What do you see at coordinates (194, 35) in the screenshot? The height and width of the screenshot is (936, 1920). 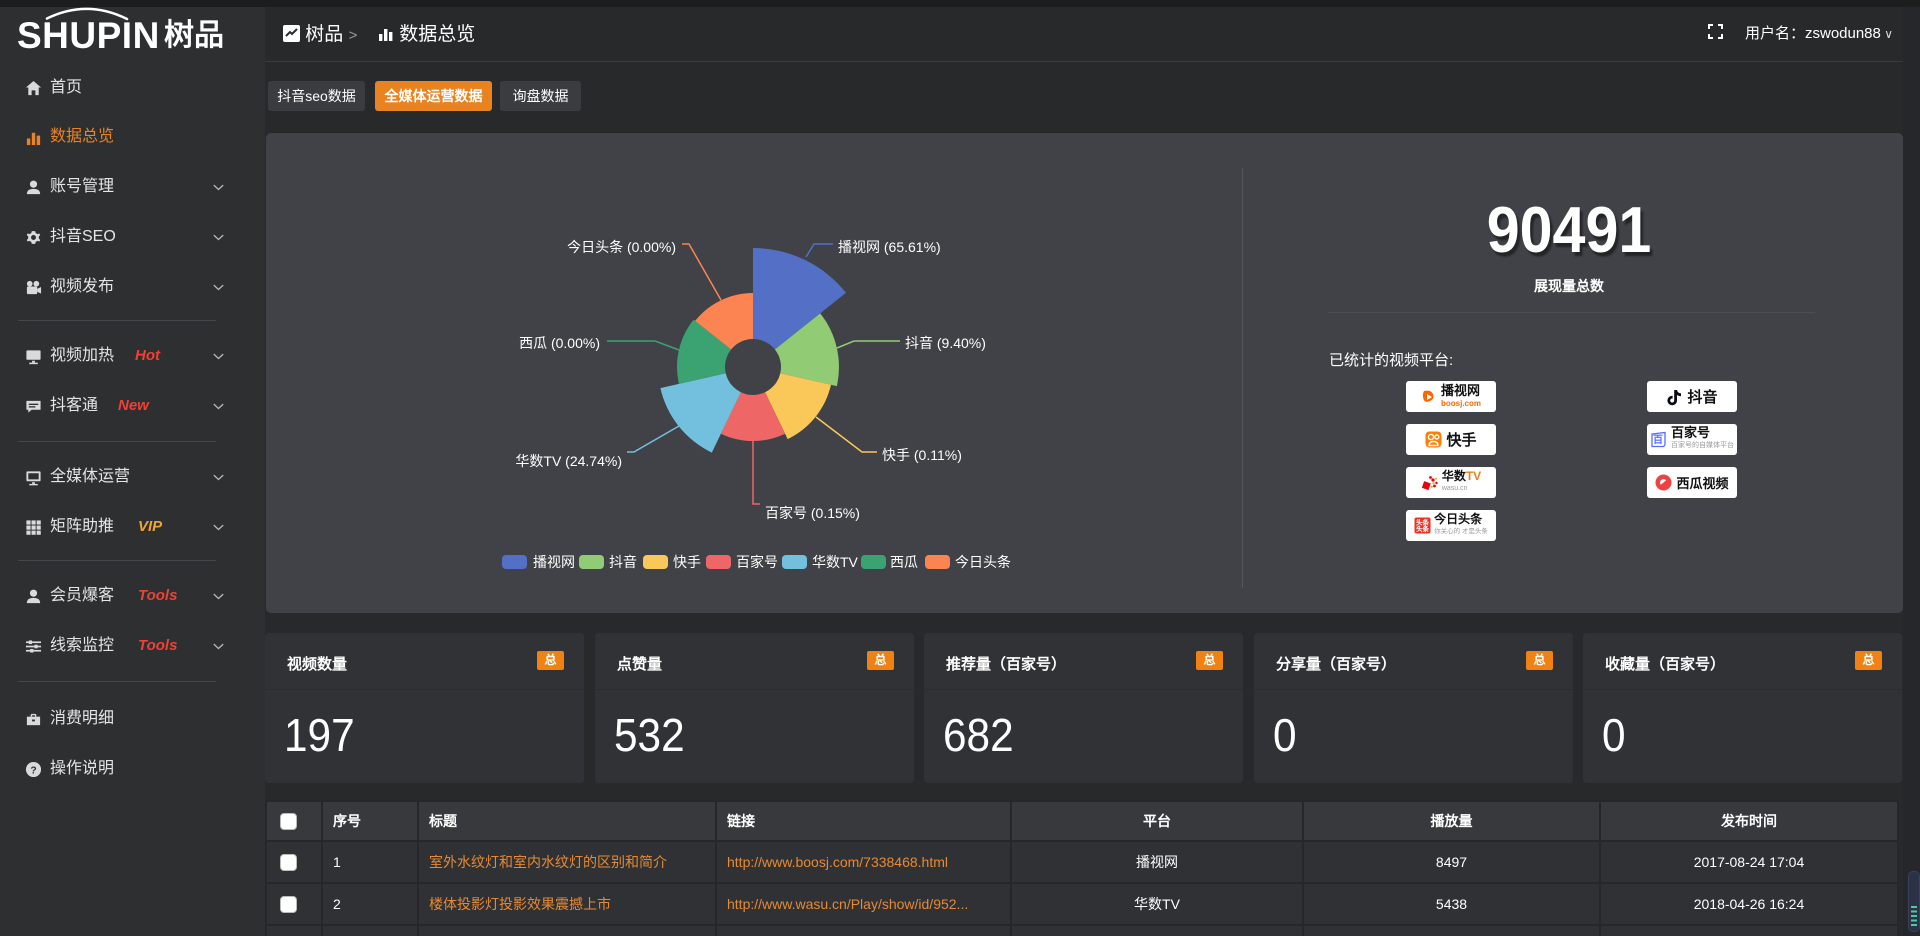 I see `svg-text: 树品` at bounding box center [194, 35].